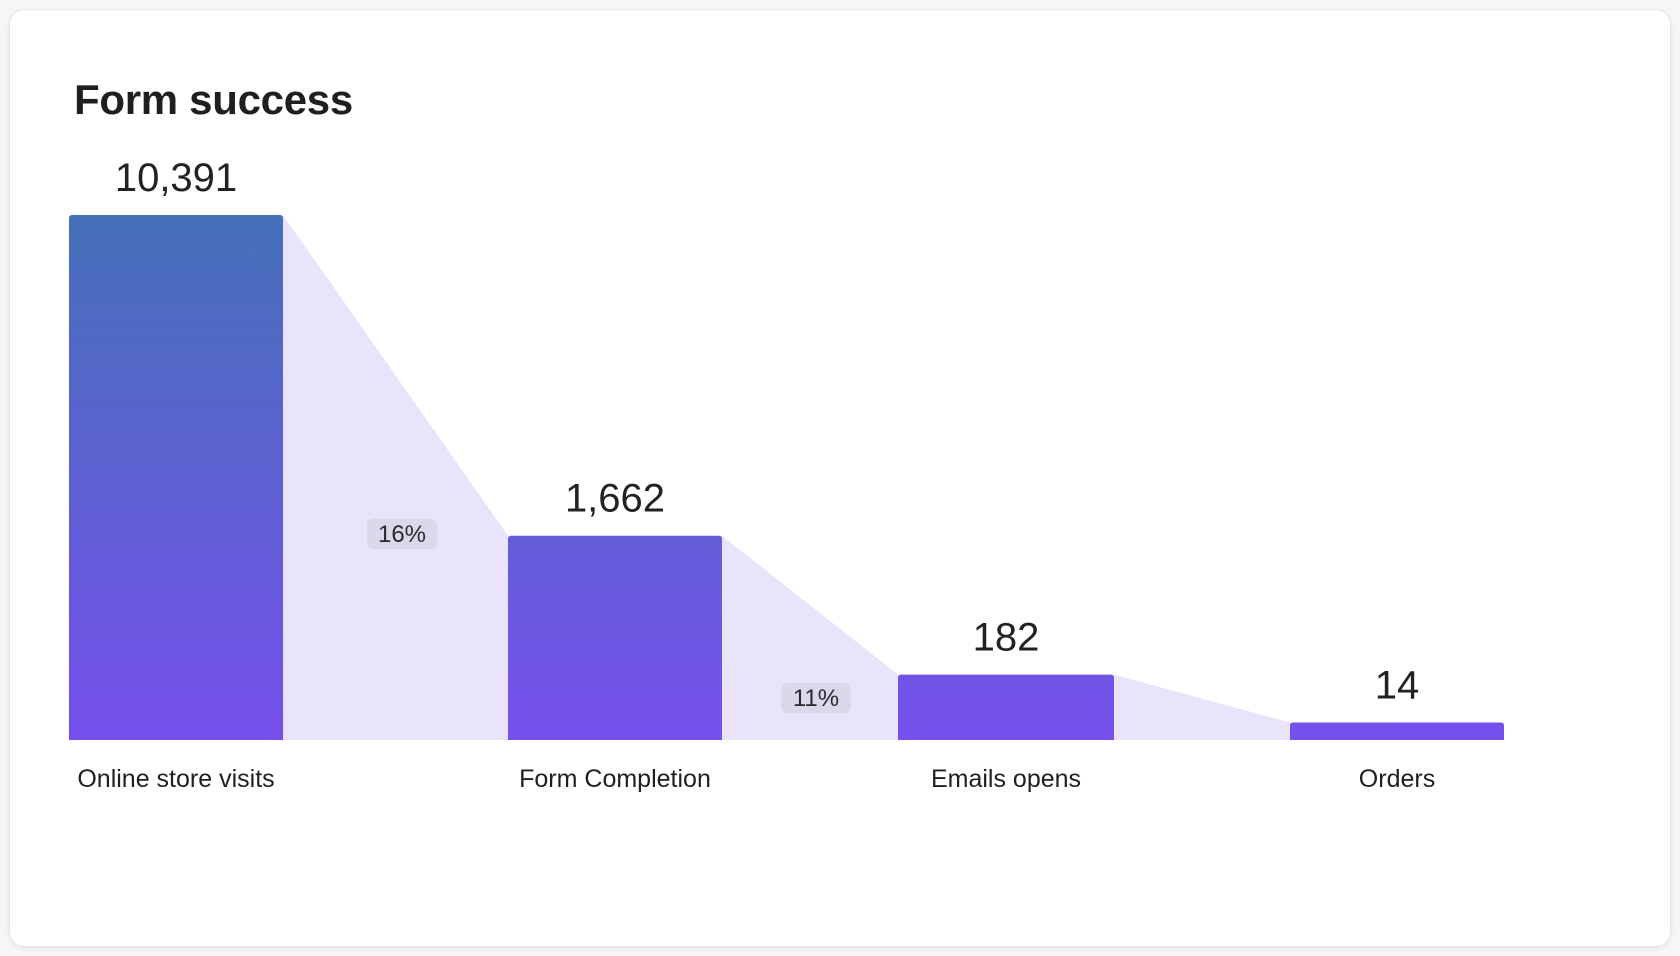 This screenshot has width=1680, height=956. I want to click on bar-value-label: 10,391, so click(176, 178).